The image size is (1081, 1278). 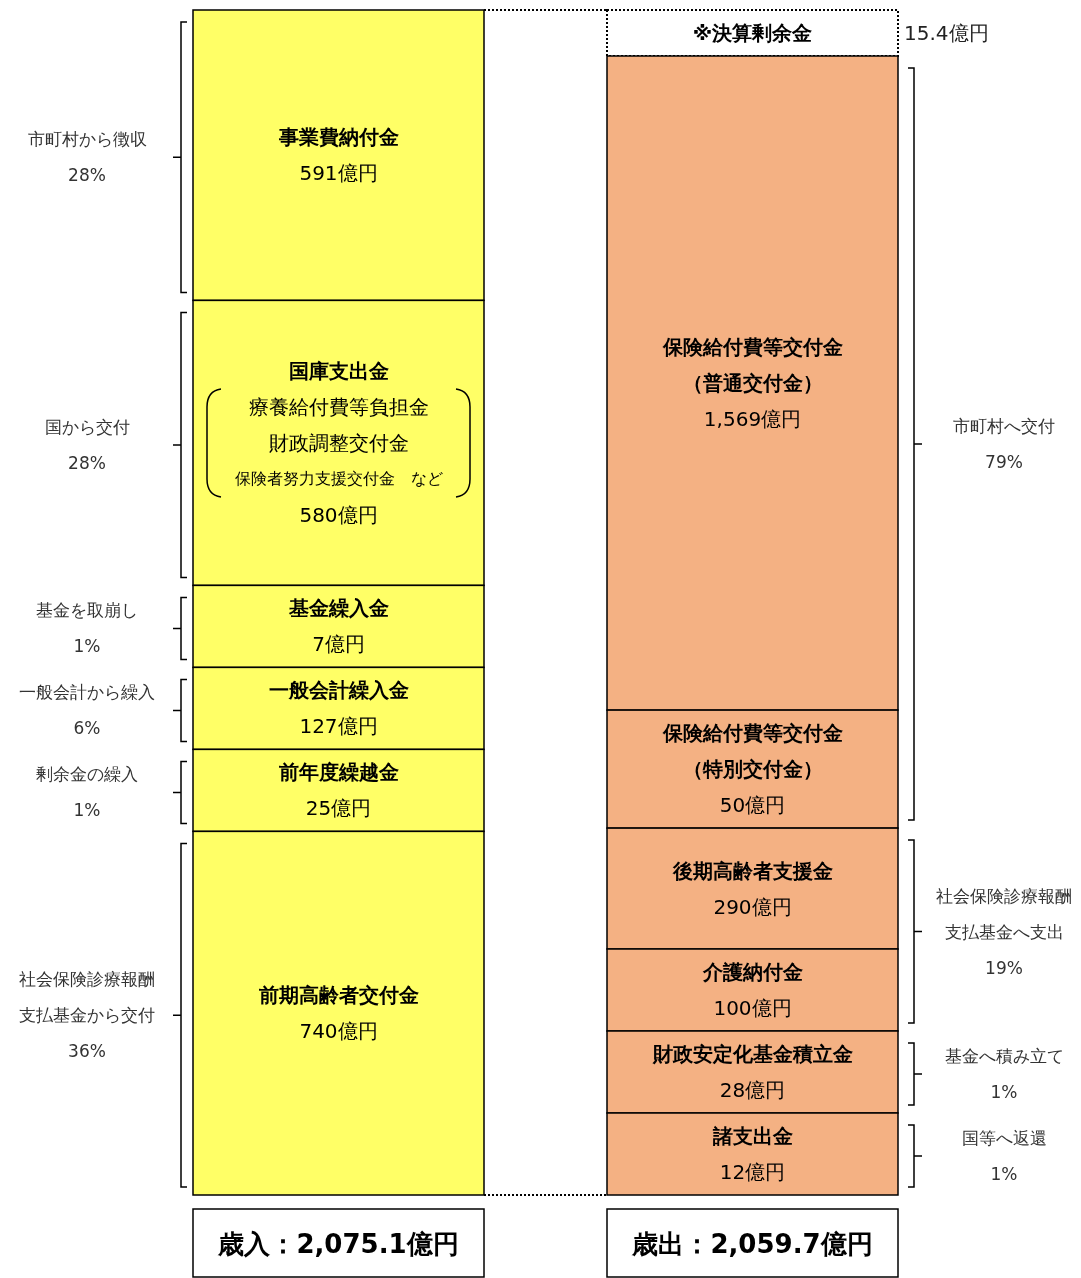 What do you see at coordinates (338, 772) in the screenshot?
I see `series-label: 前年度繰越金` at bounding box center [338, 772].